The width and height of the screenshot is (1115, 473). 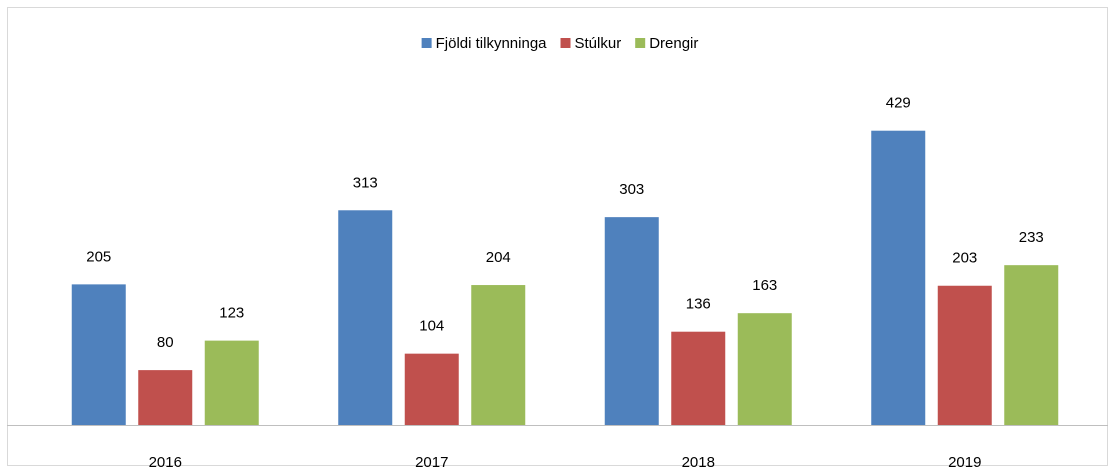 I want to click on x-tick-label: 2017, so click(x=431, y=462).